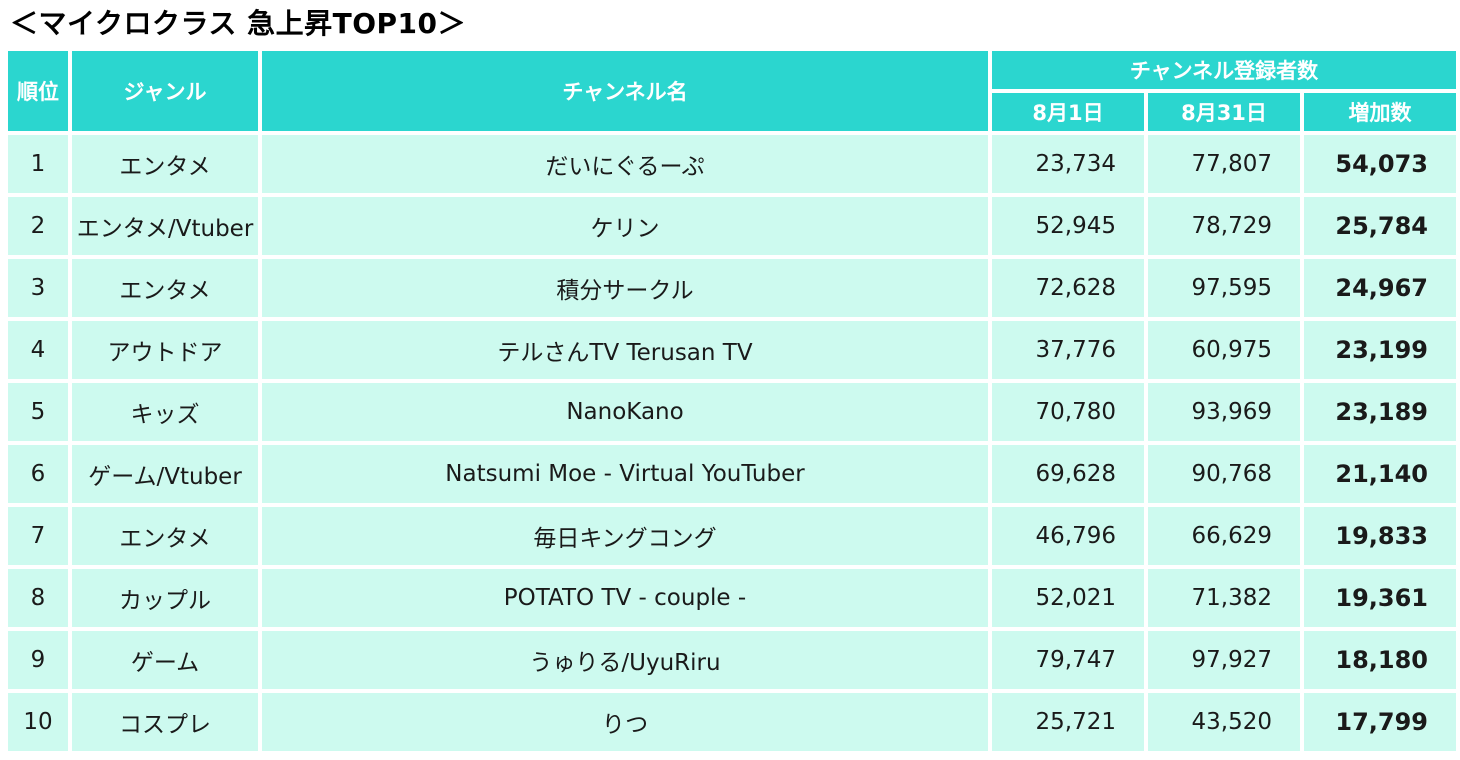 The image size is (1460, 760). Describe the element at coordinates (165, 226) in the screenshot. I see `cell-genre: エンタメ/Vtuber` at that location.